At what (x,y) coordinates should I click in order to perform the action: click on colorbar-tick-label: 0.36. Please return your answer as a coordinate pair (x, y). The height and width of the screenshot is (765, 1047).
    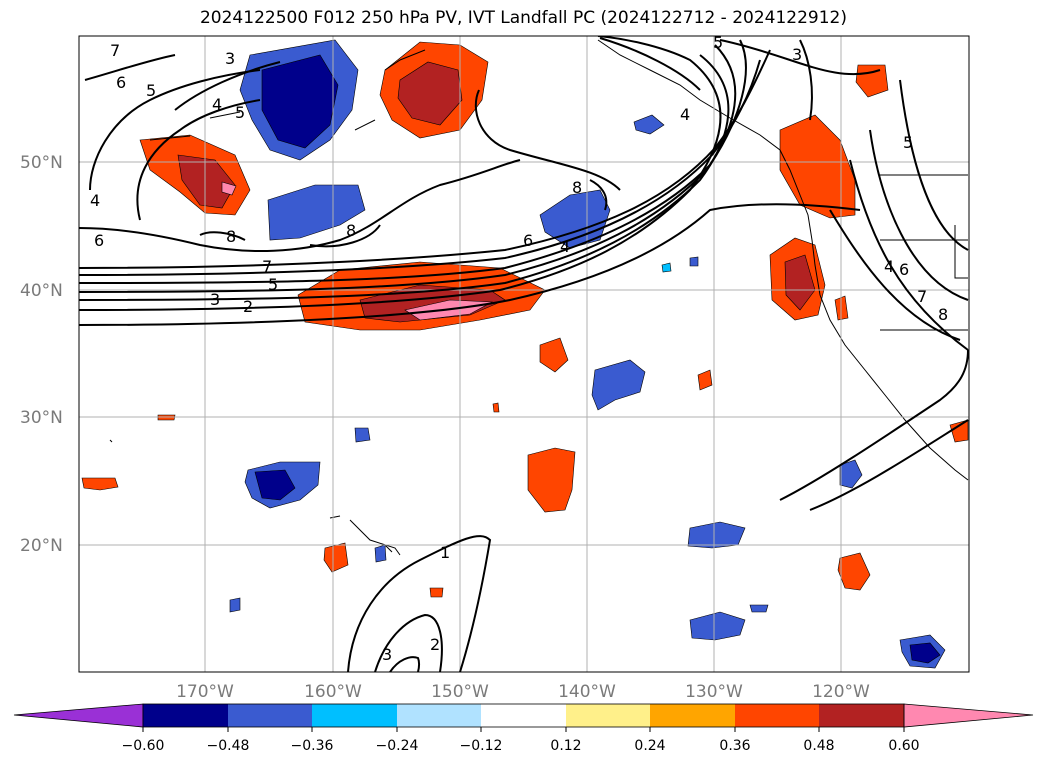
    Looking at the image, I should click on (734, 746).